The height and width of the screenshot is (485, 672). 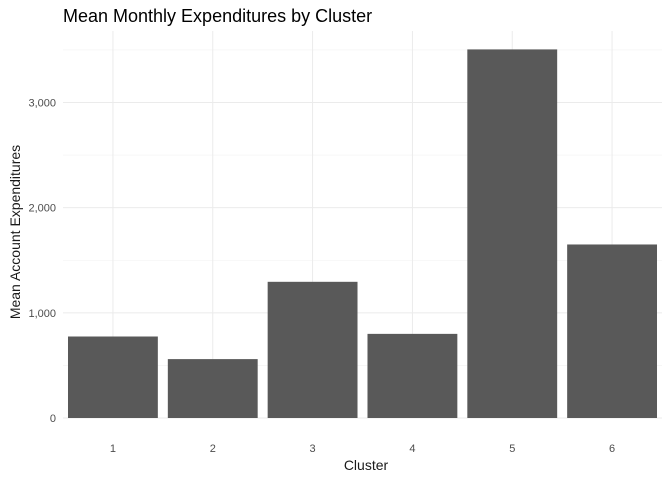 I want to click on chart-title: Mean Monthly Expenditures by Cluster, so click(x=217, y=16).